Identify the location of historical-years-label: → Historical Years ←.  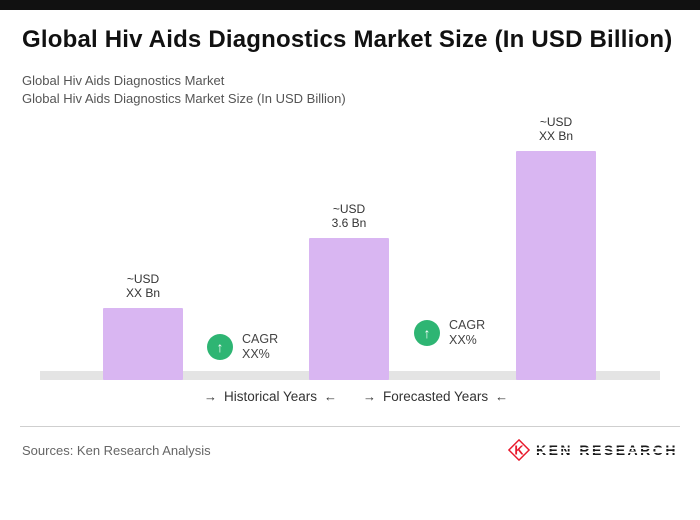
(270, 396).